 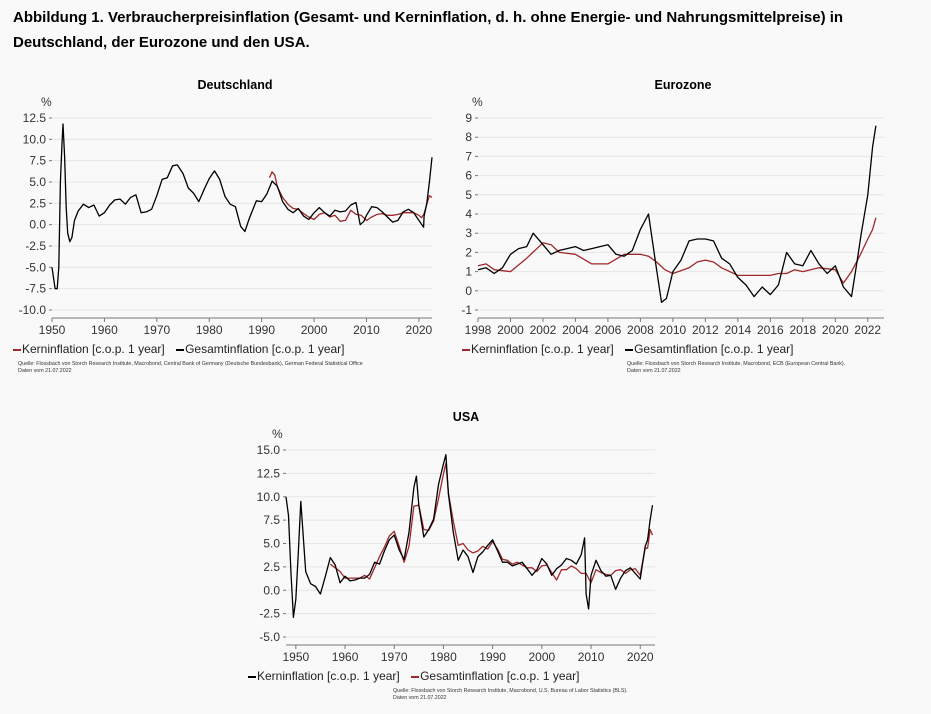 What do you see at coordinates (468, 214) in the screenshot?
I see `y-tick-label: 4` at bounding box center [468, 214].